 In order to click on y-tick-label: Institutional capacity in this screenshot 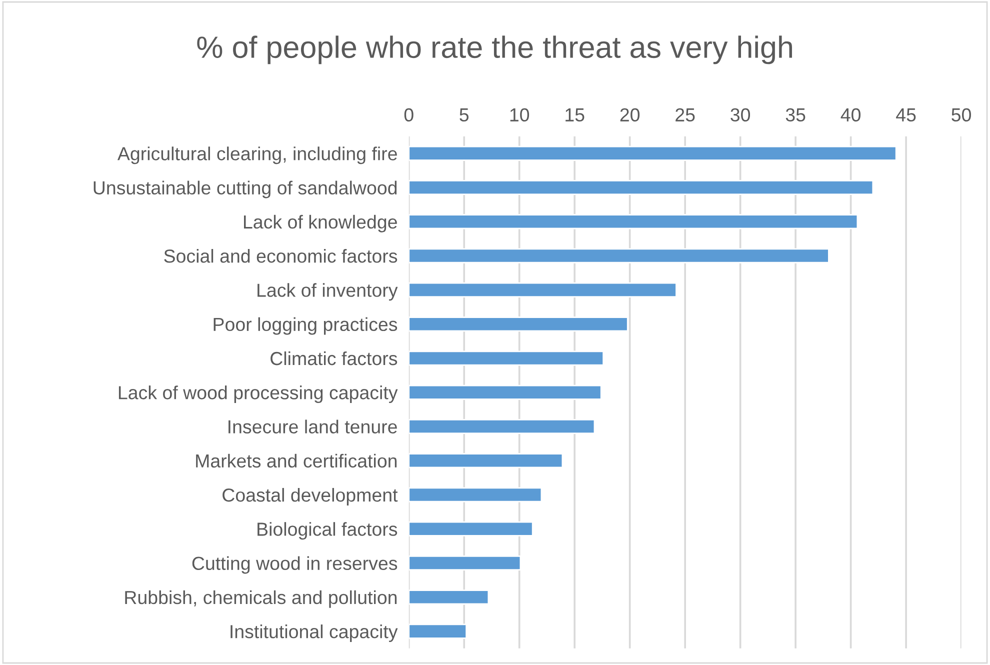, I will do `click(314, 633)`.